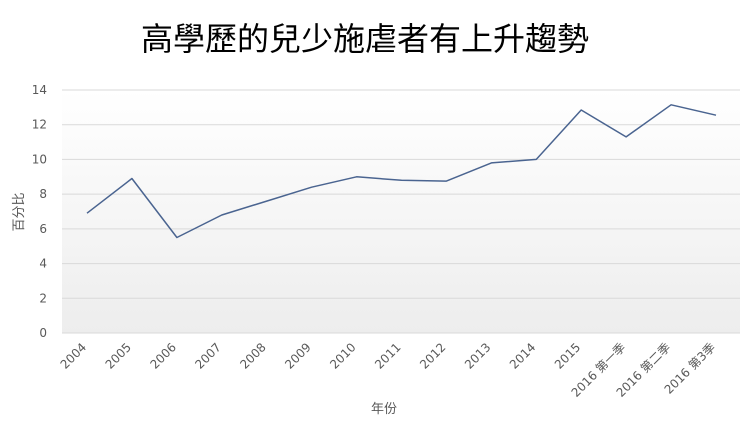 This screenshot has height=425, width=755. Describe the element at coordinates (43, 298) in the screenshot. I see `y-tick-label: 2` at that location.